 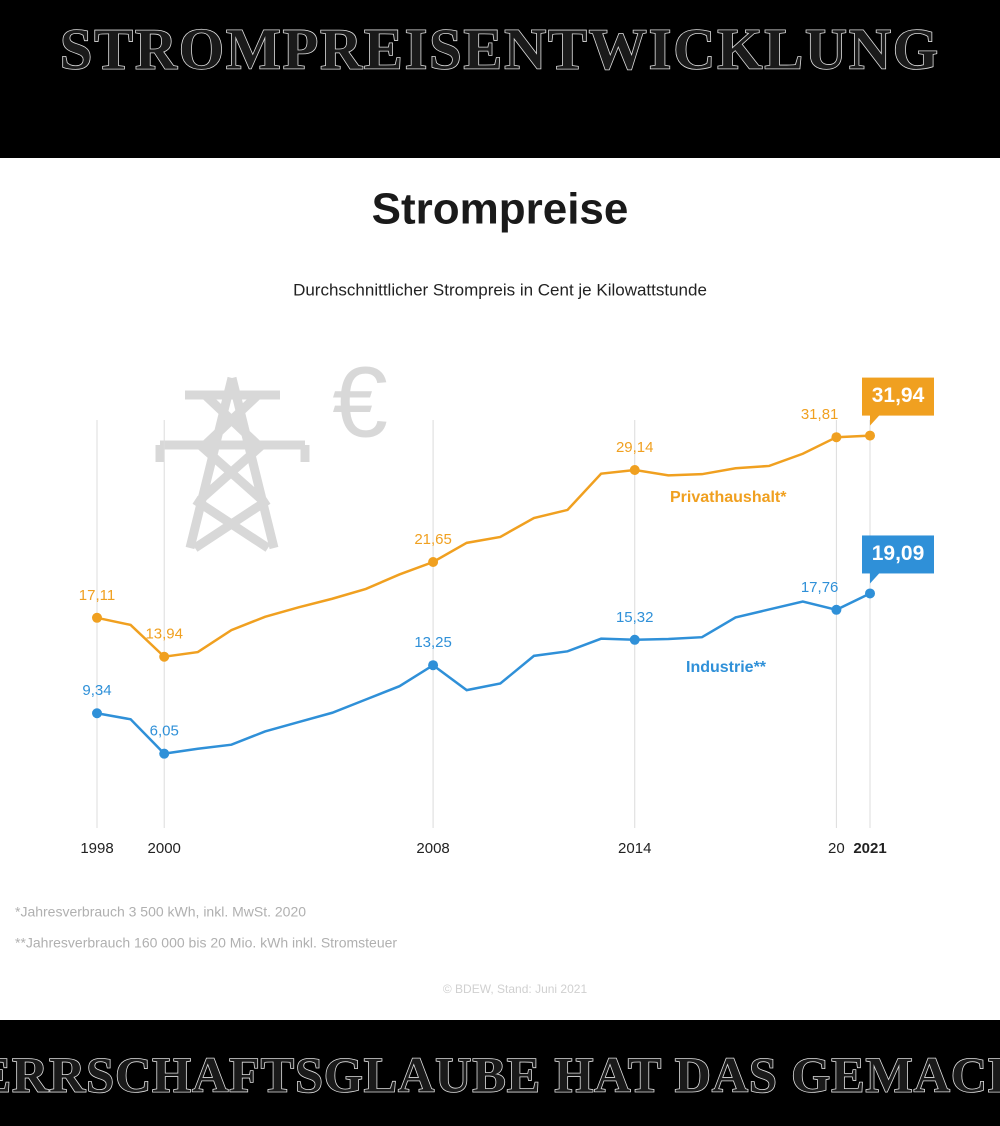 What do you see at coordinates (164, 634) in the screenshot?
I see `value-label: 13,94` at bounding box center [164, 634].